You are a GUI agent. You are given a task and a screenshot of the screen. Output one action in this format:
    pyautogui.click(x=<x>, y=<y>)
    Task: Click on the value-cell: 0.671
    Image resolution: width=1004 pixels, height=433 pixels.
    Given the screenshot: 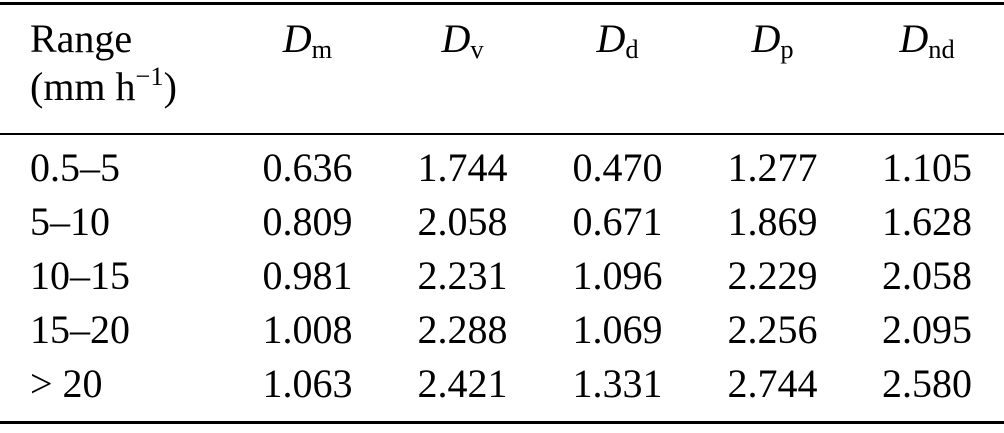 What is the action you would take?
    pyautogui.click(x=617, y=221)
    